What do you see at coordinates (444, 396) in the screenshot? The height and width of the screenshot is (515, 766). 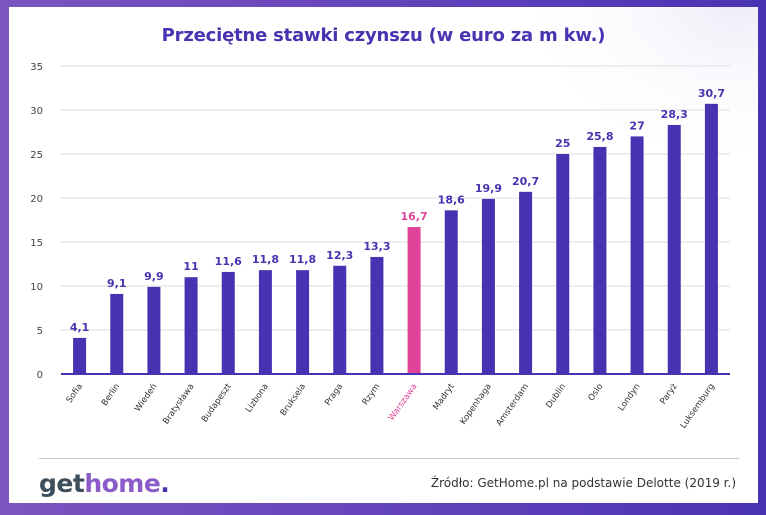 I see `x-category-label: Madryt` at bounding box center [444, 396].